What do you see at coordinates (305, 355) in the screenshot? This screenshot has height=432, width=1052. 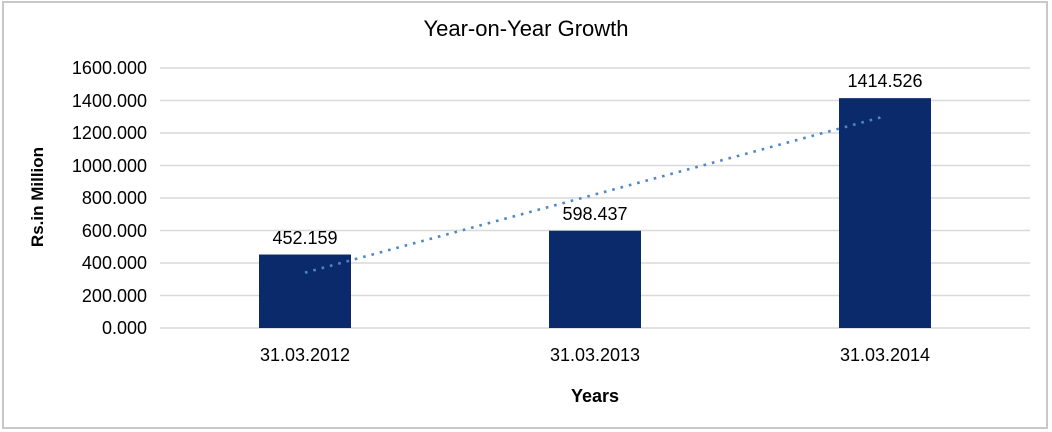 I see `x-tick-label: 31.03.2012` at bounding box center [305, 355].